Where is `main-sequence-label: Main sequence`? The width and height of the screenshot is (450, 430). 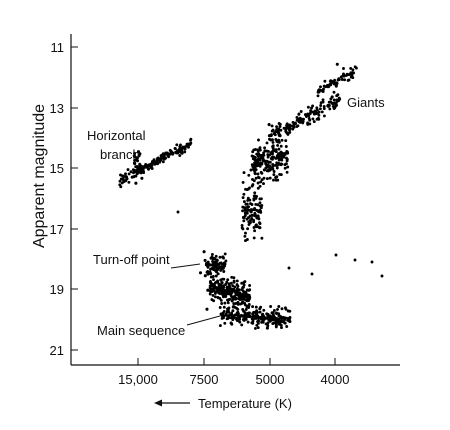 main-sequence-label: Main sequence is located at coordinates (141, 330).